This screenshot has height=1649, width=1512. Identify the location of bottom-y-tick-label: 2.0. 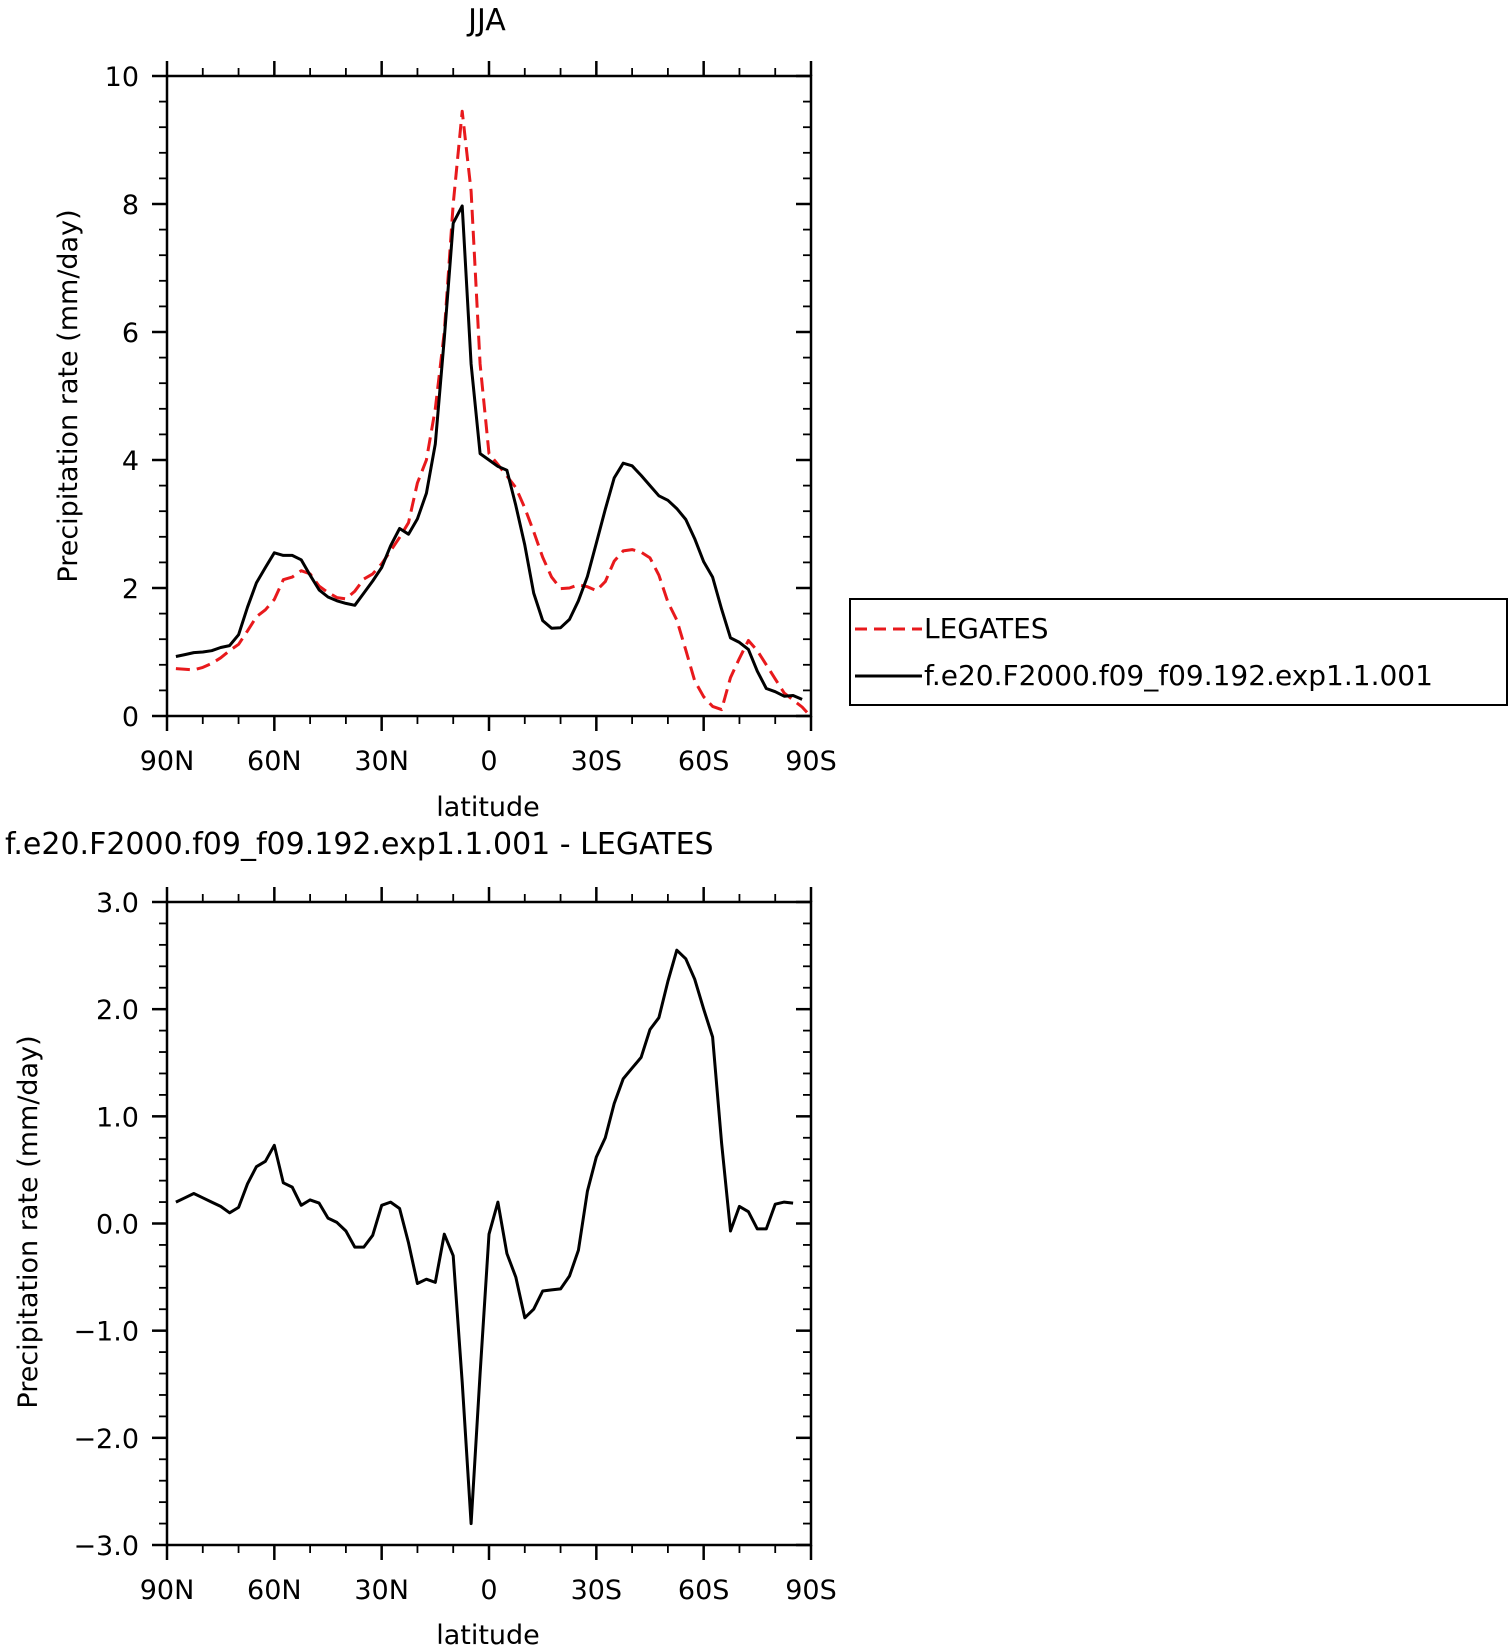
(117, 1010).